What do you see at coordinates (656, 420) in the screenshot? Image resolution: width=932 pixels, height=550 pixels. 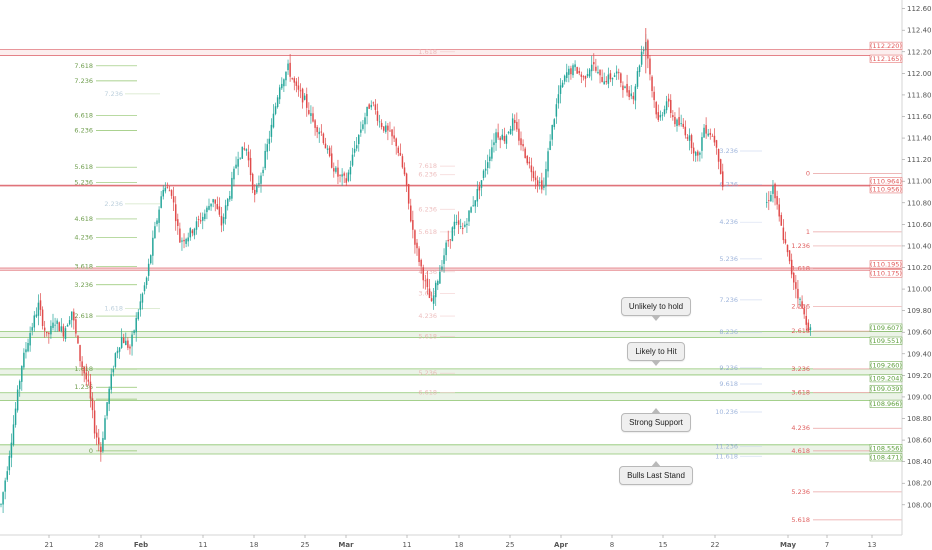 I see `annotation-callout: Strong Support` at bounding box center [656, 420].